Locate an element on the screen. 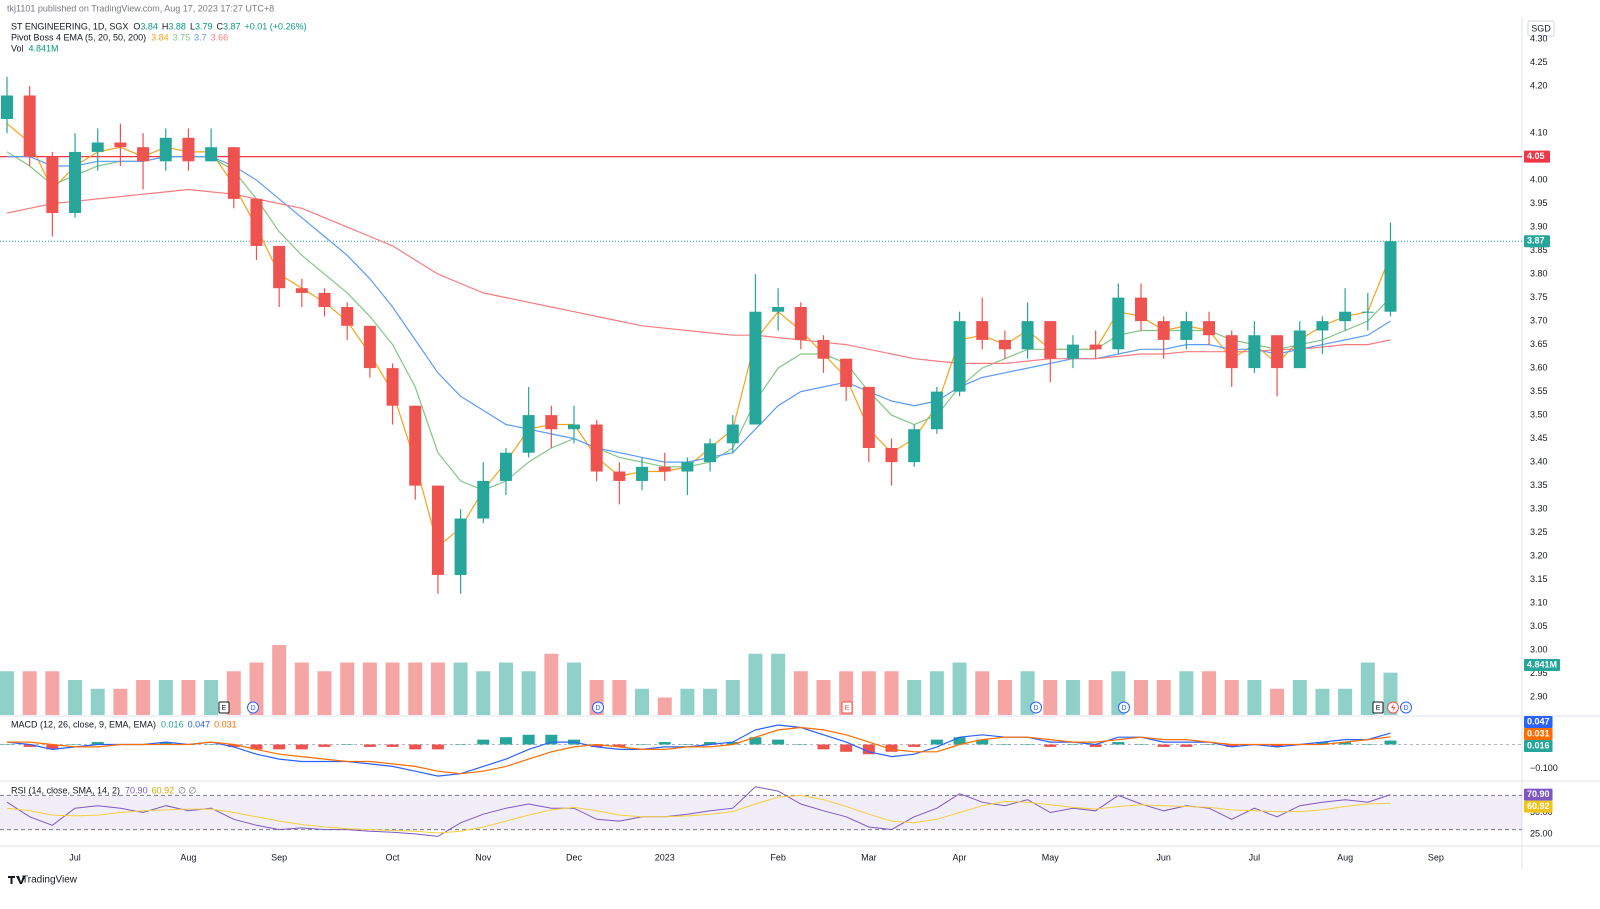 This screenshot has height=909, width=1600. macd-hist-value: 0.016 is located at coordinates (172, 724).